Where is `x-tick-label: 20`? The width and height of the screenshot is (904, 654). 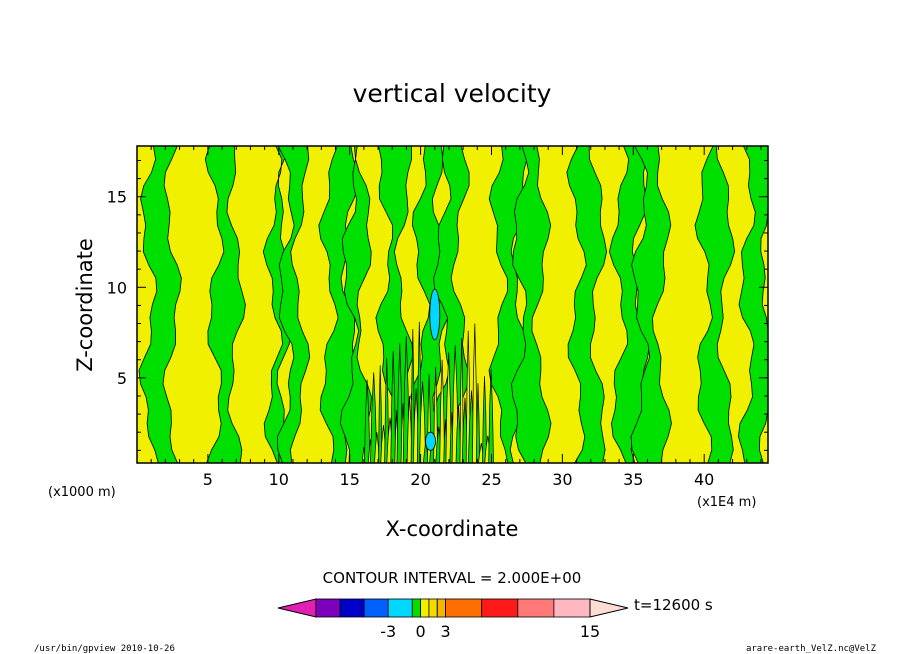
x-tick-label: 20 is located at coordinates (420, 479).